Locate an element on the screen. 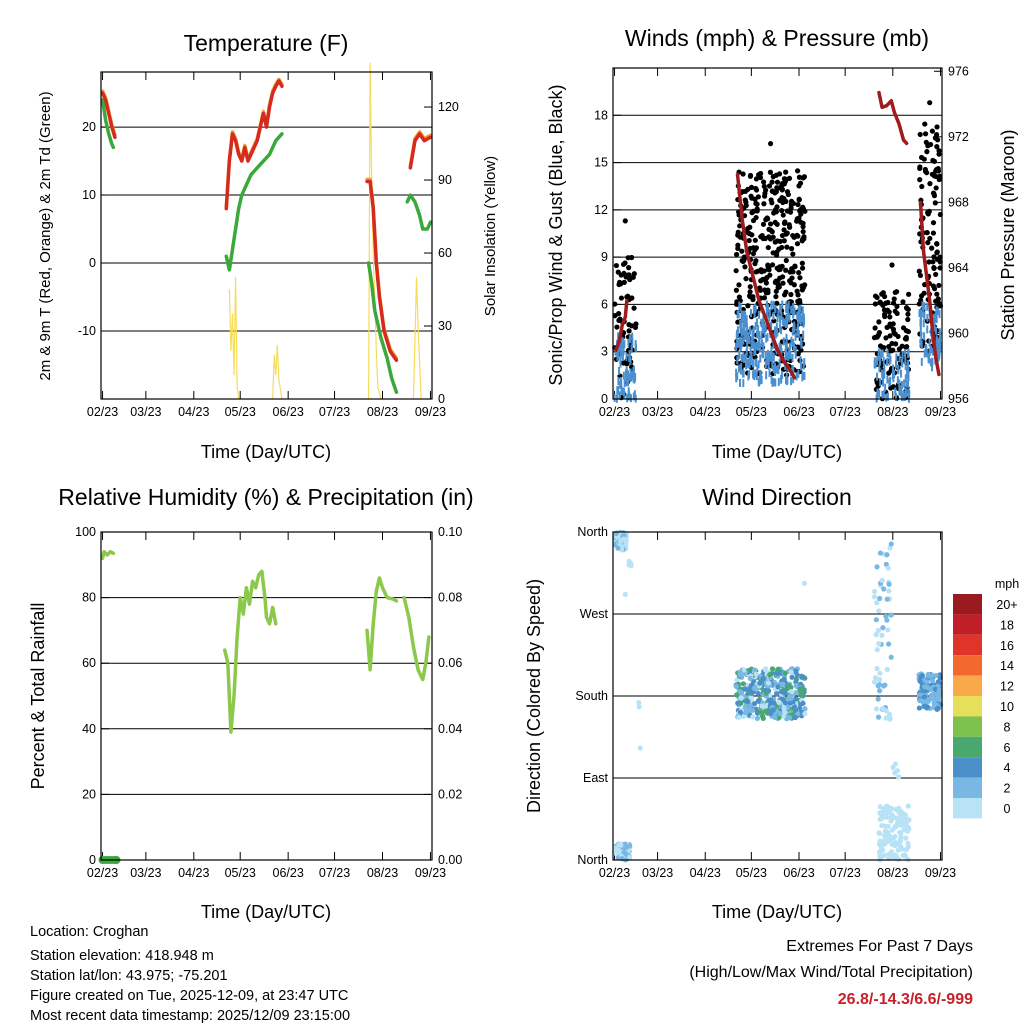 This screenshot has width=1024, height=1024. legend-label: 12 is located at coordinates (1007, 687).